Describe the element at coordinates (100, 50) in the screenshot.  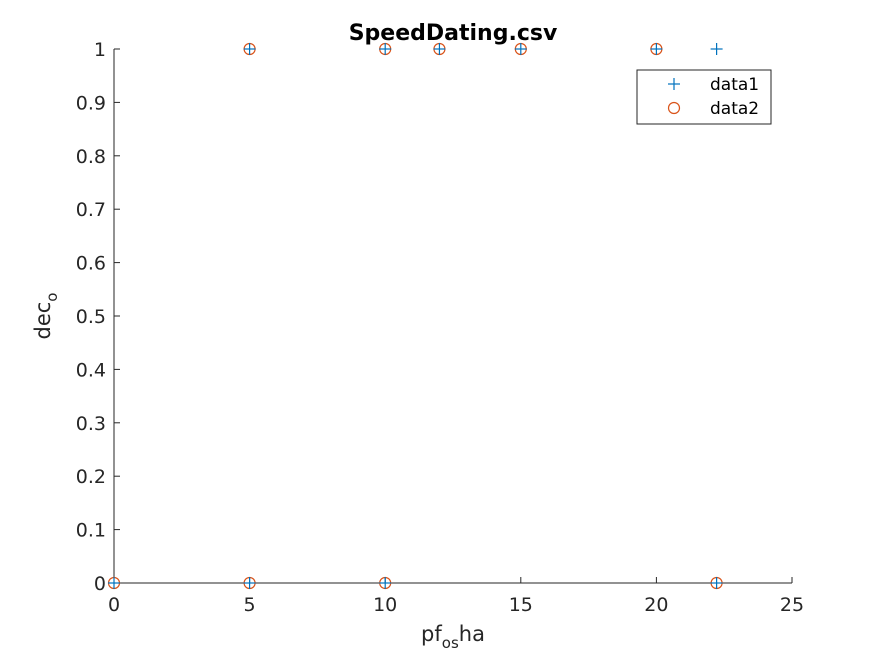
I see `y-tick-label: 1` at that location.